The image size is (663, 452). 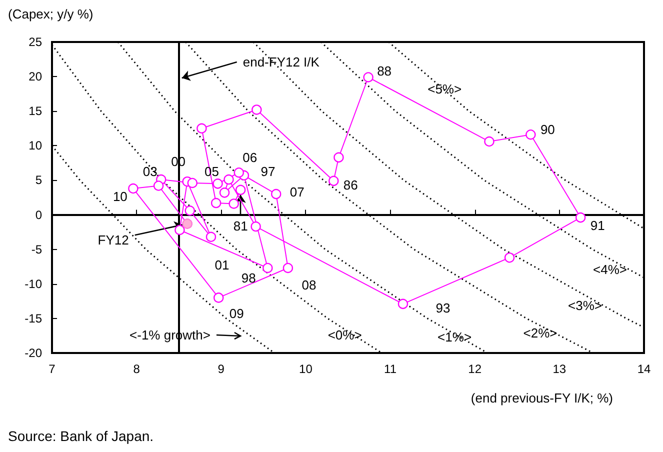 I want to click on y-tick-label: -10, so click(x=33, y=283).